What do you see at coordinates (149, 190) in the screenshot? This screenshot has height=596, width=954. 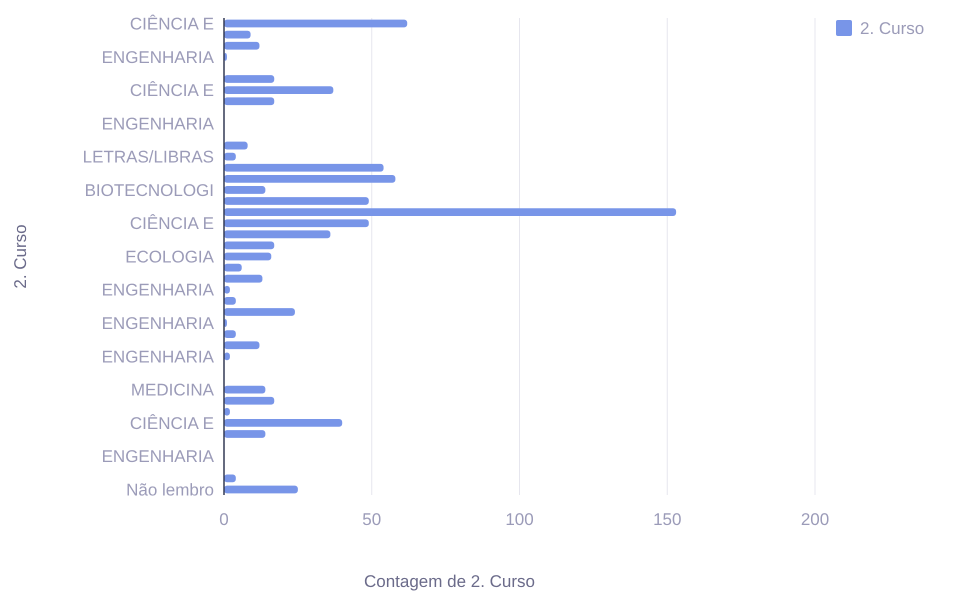 I see `y-tick-label: BIOTECNOLOGI` at bounding box center [149, 190].